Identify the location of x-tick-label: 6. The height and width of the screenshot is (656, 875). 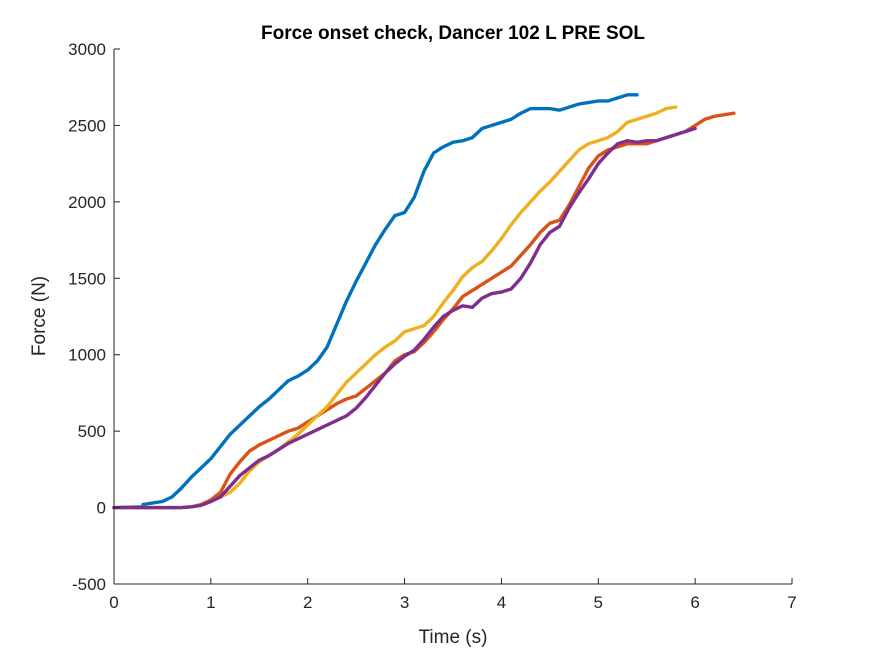
(694, 602).